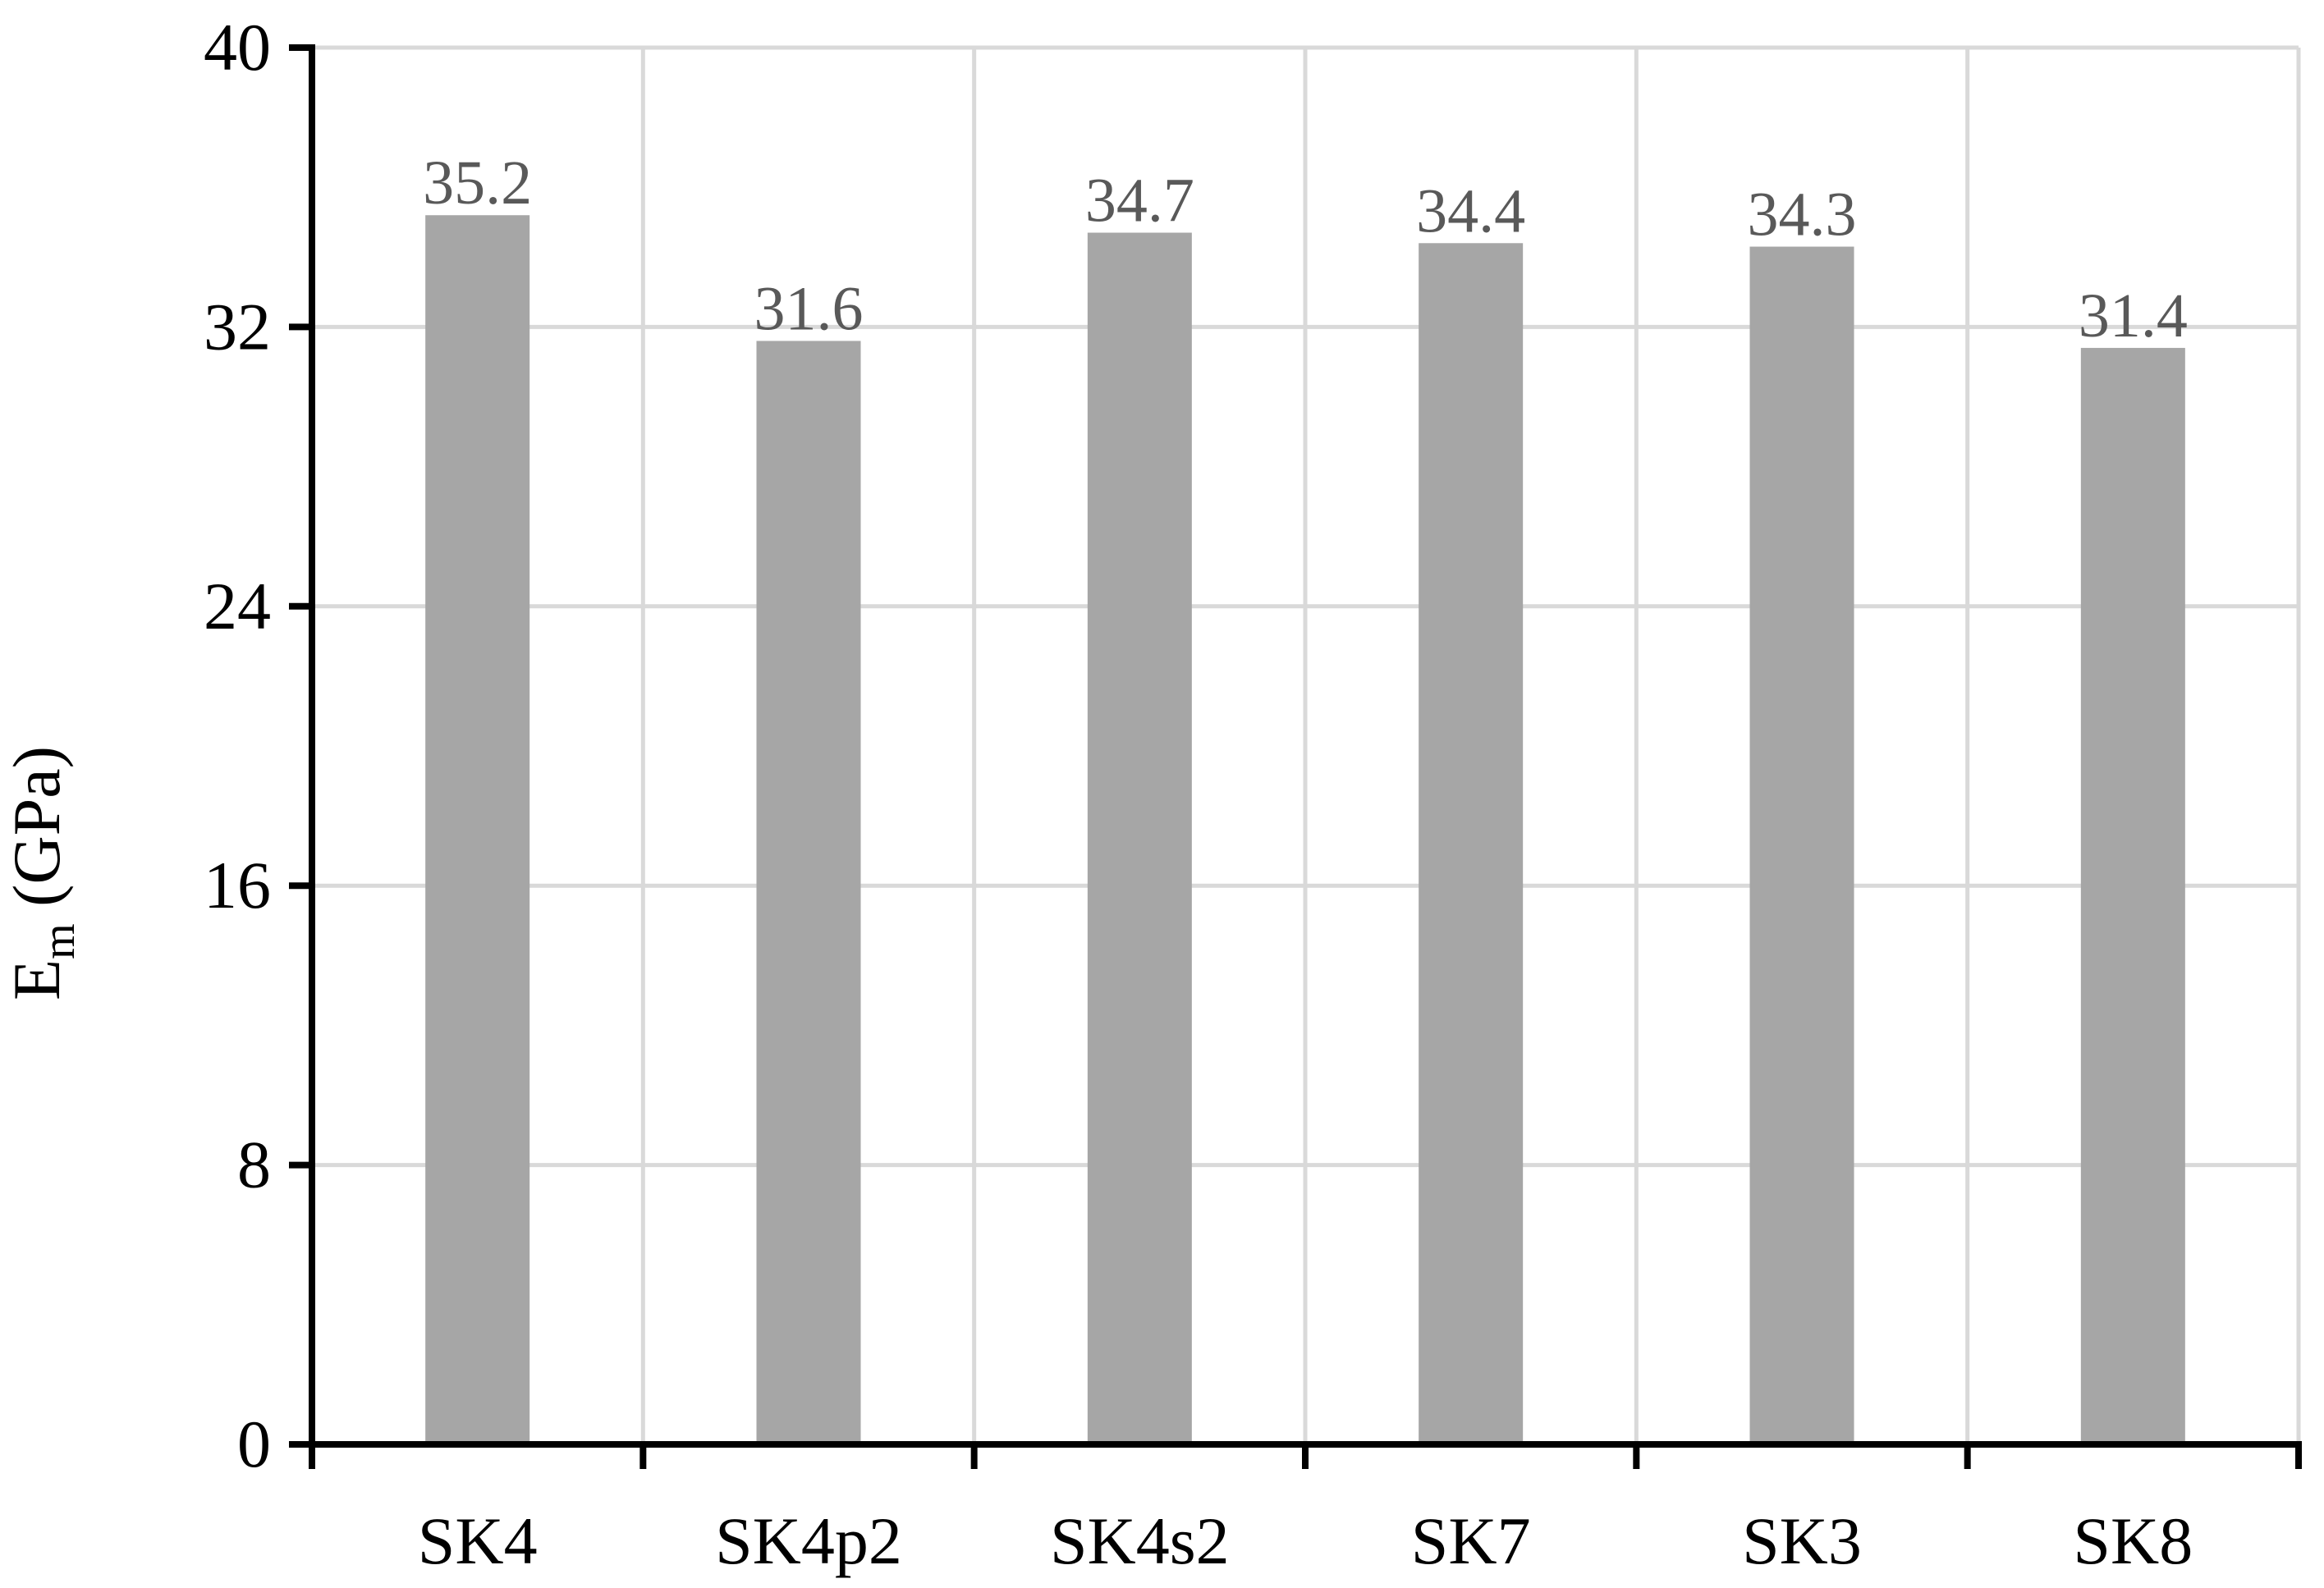  I want to click on y-axis-title: Em (GPa), so click(42, 873).